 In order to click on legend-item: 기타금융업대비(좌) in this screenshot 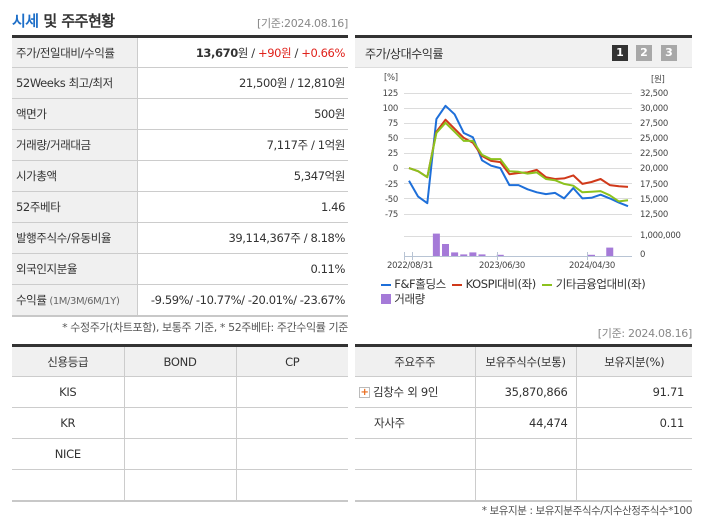, I will do `click(594, 284)`.